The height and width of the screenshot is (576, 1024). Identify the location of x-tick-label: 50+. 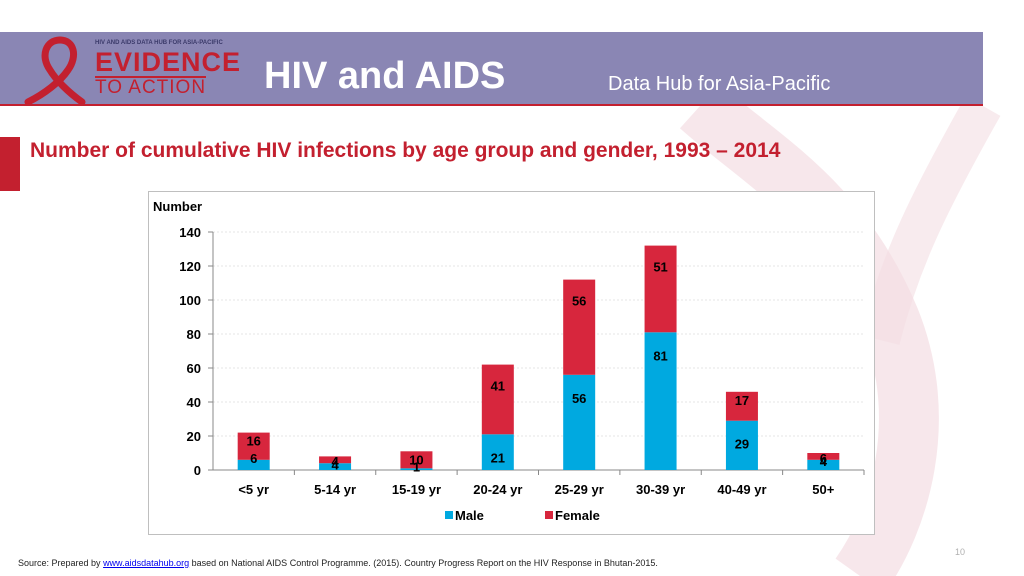
(823, 489).